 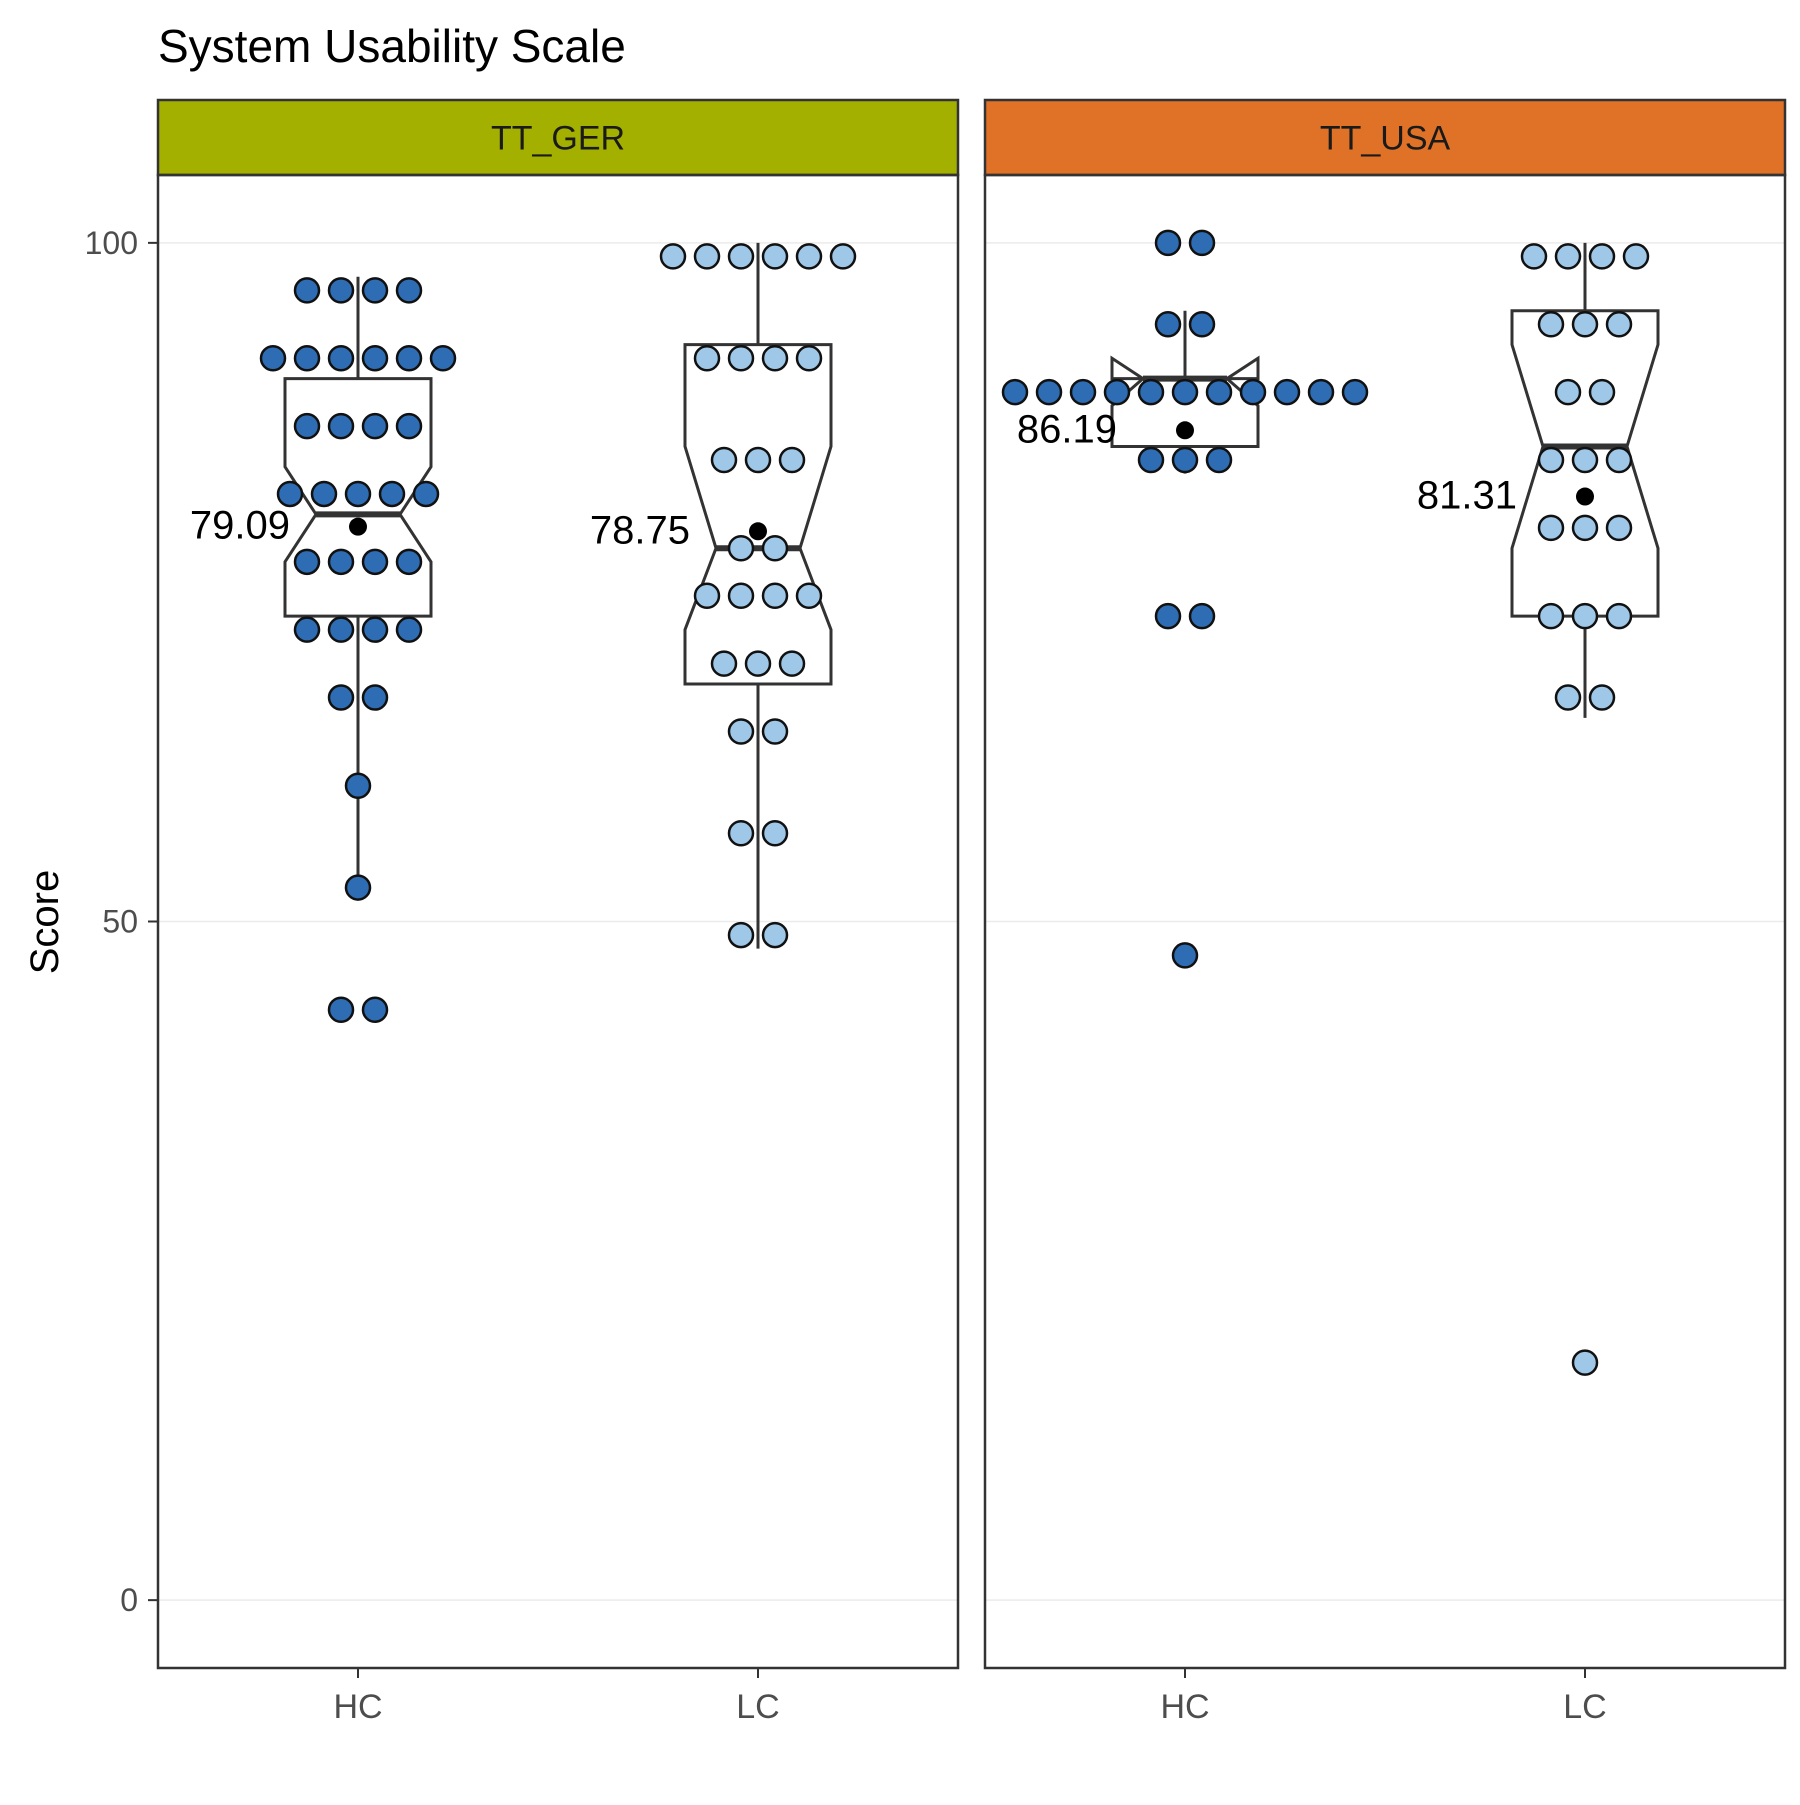 I want to click on facet-strip-label: TT_USA, so click(x=1385, y=139).